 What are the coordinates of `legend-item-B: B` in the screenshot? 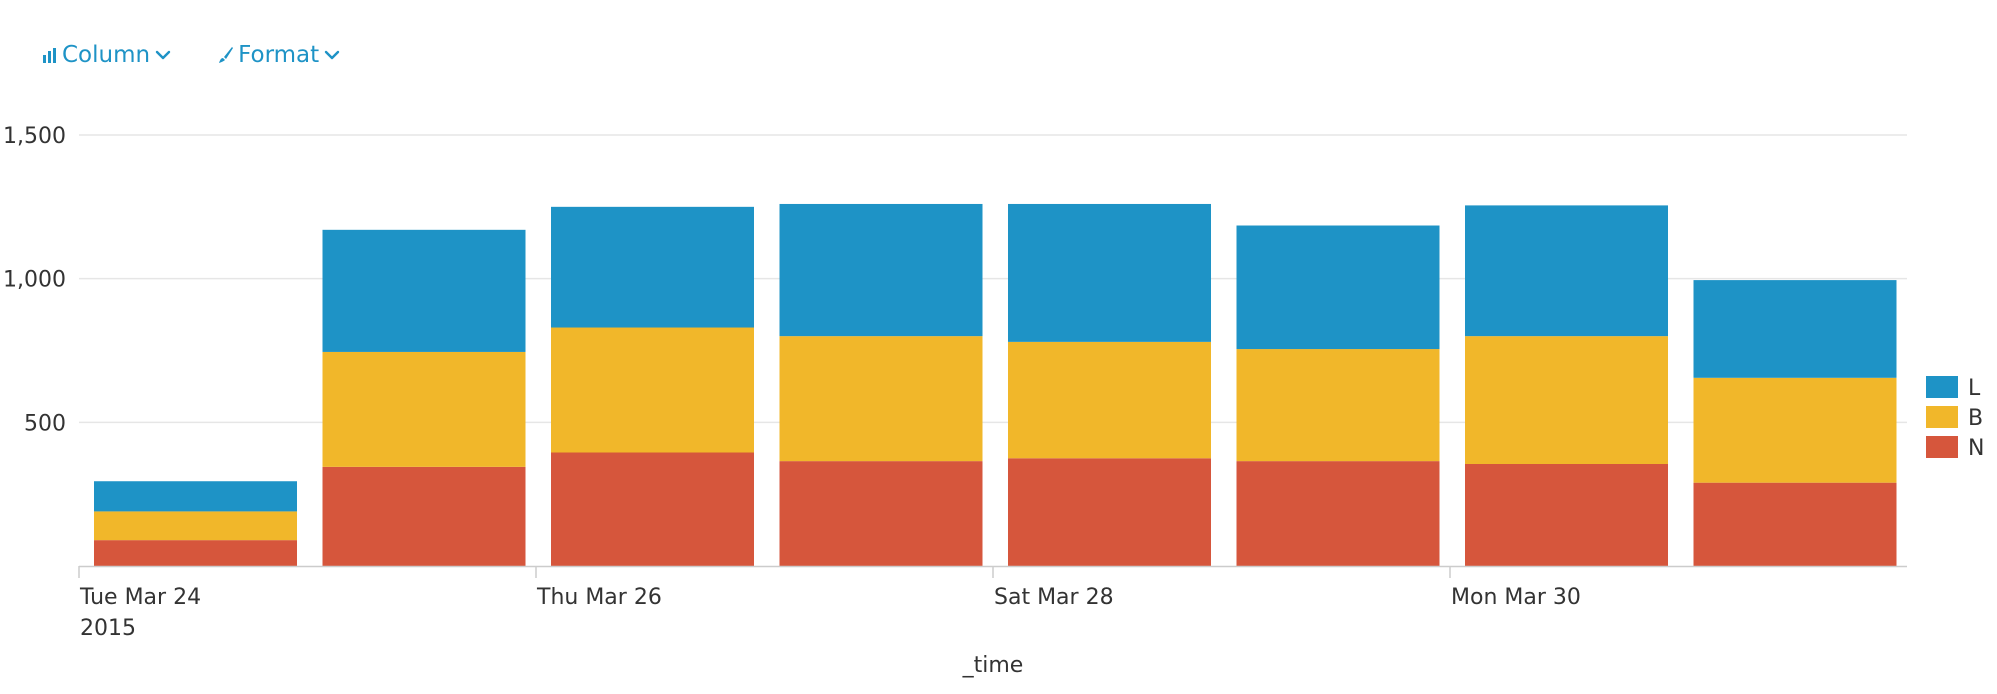 It's located at (1954, 418).